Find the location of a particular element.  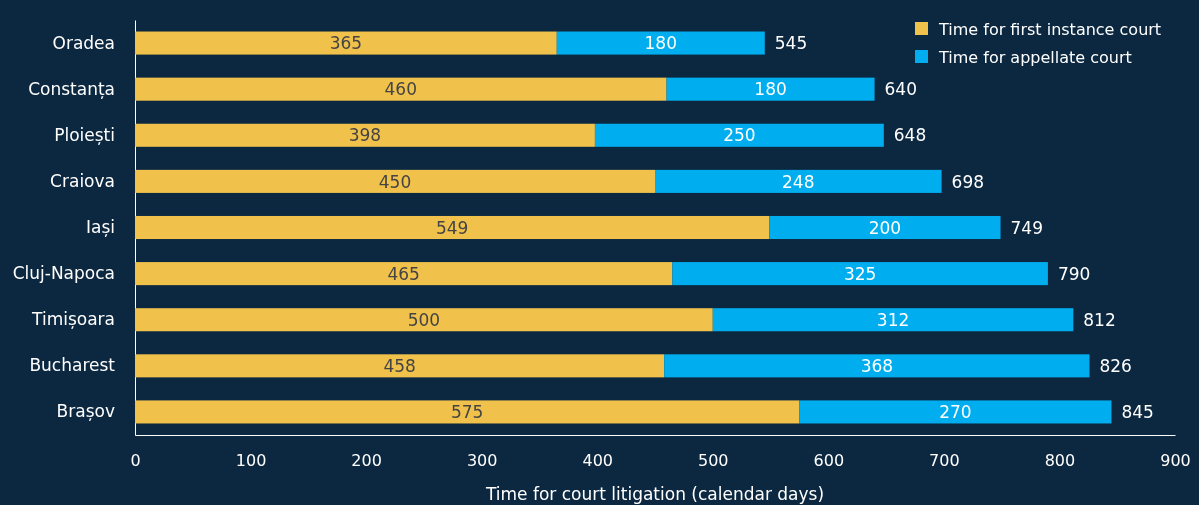

total-label: 545 is located at coordinates (791, 43).